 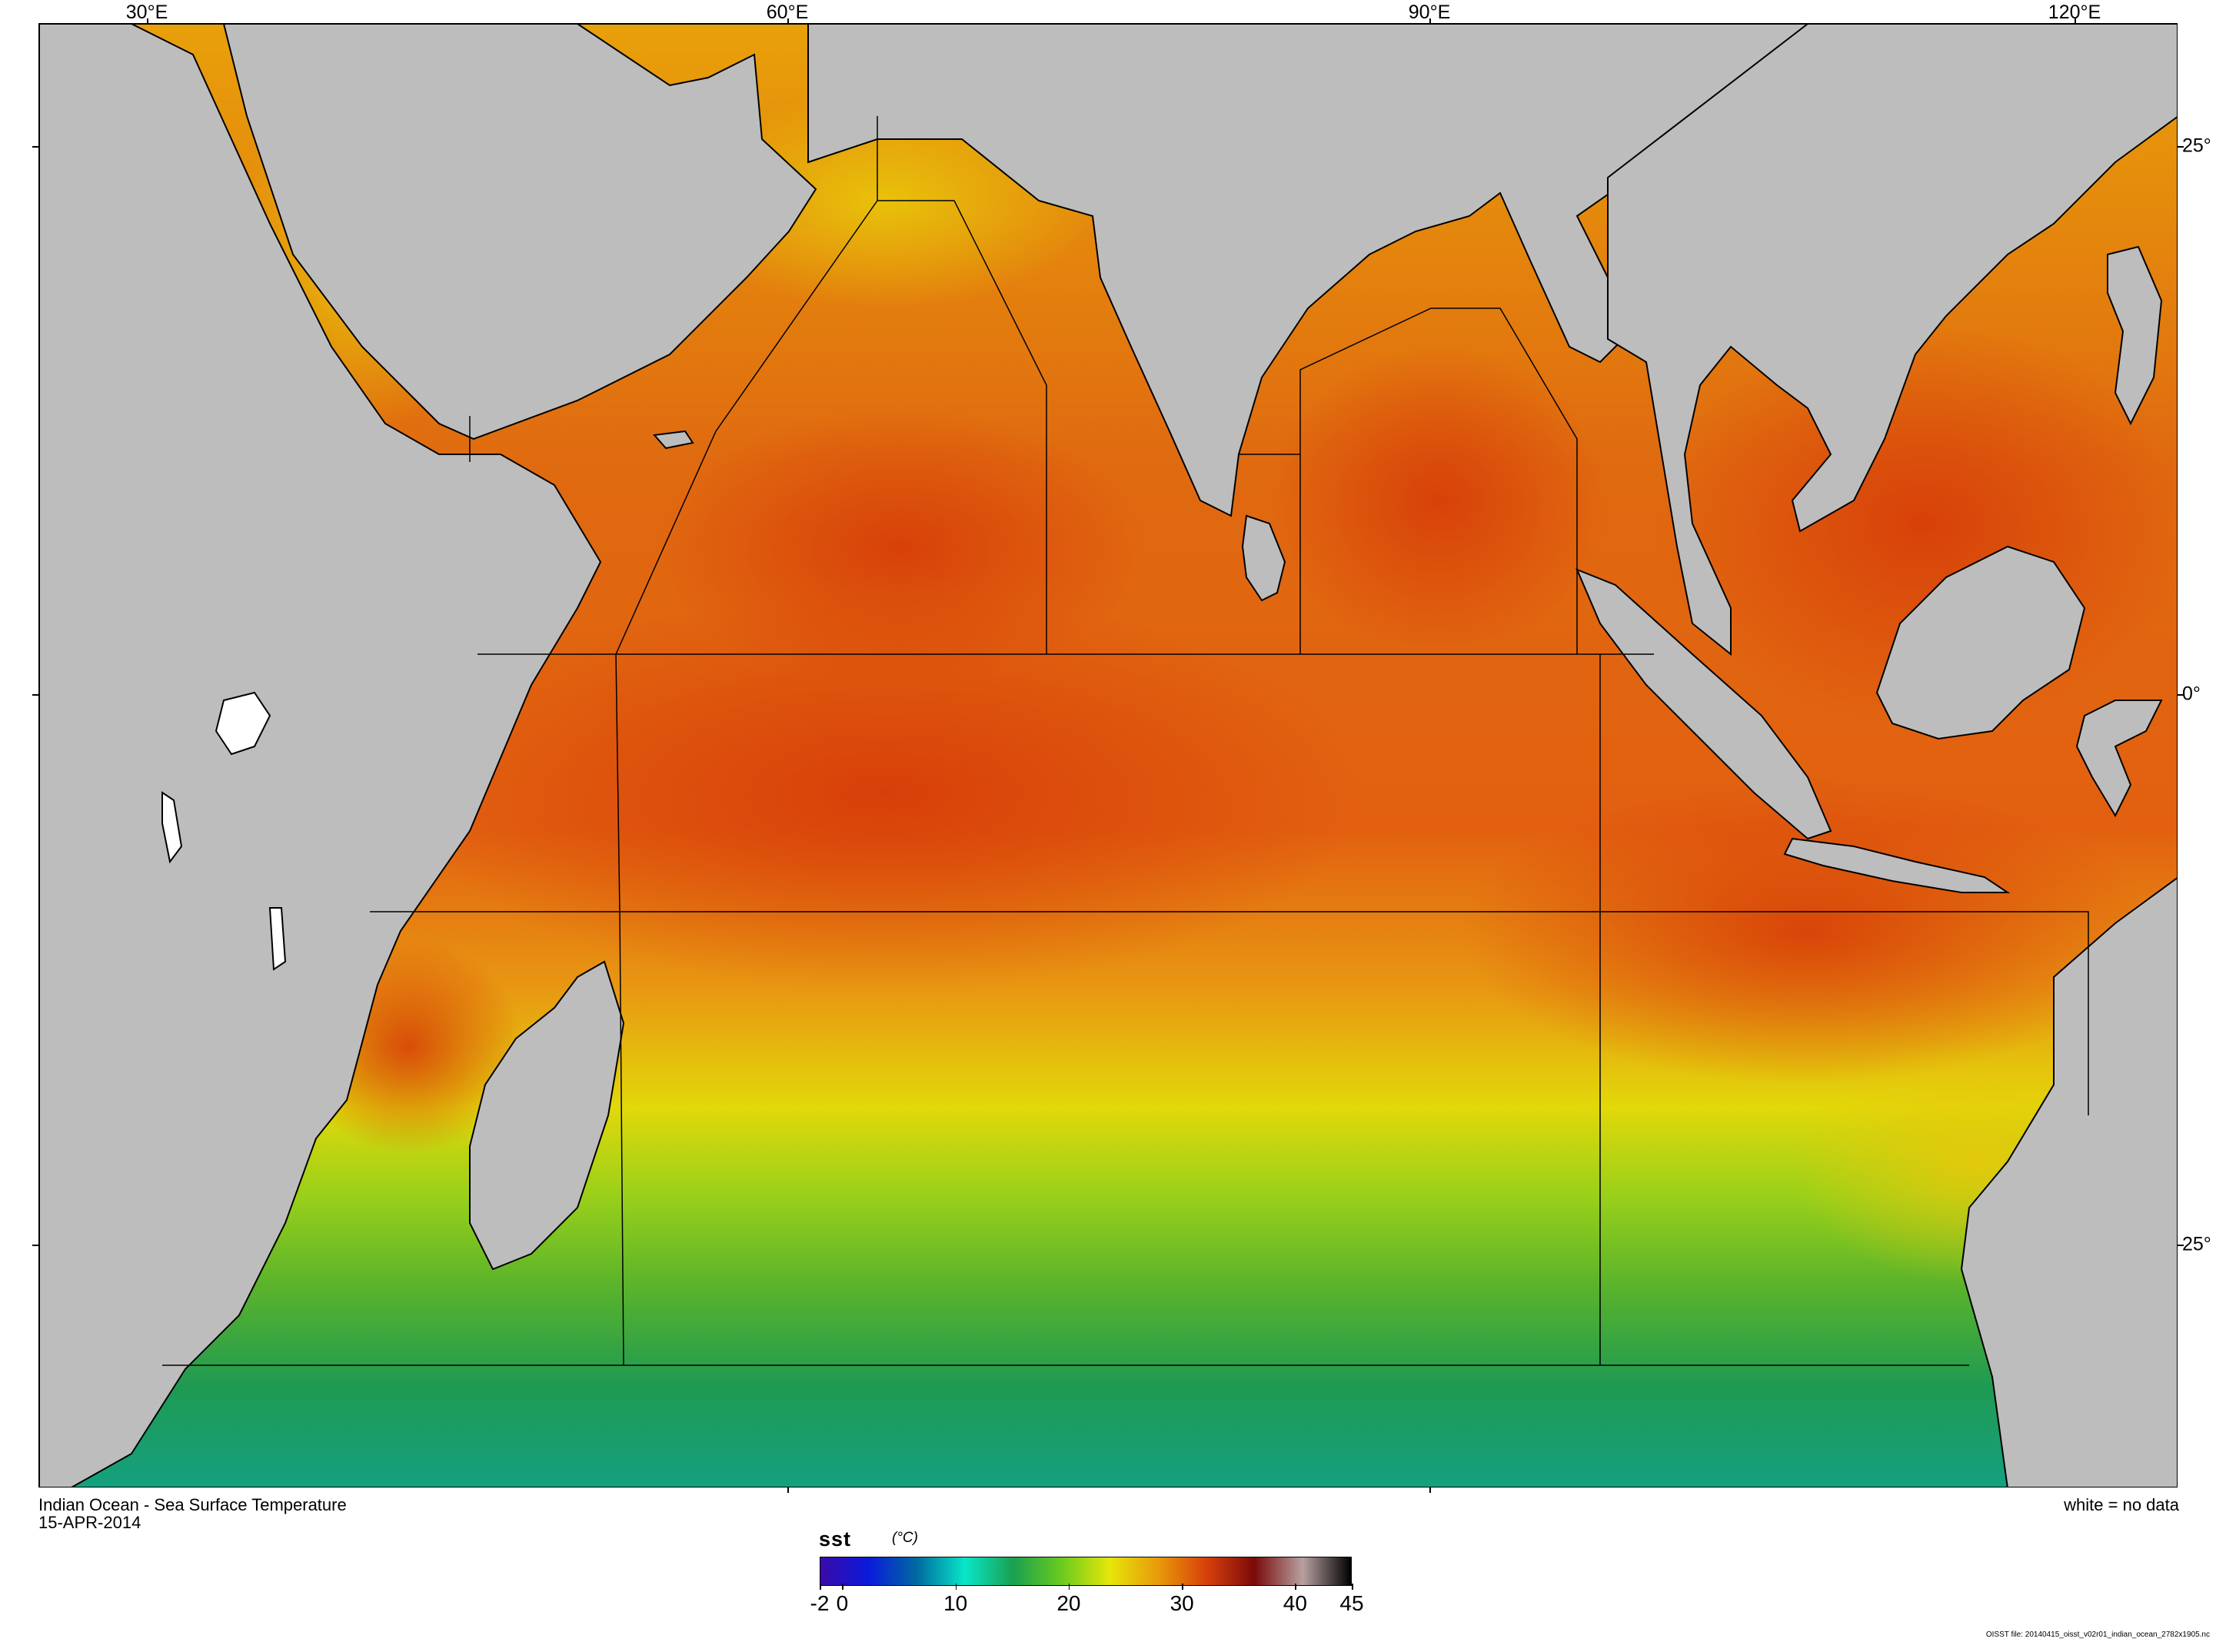 I want to click on colorbar-tick-label: 40, so click(x=1295, y=1603).